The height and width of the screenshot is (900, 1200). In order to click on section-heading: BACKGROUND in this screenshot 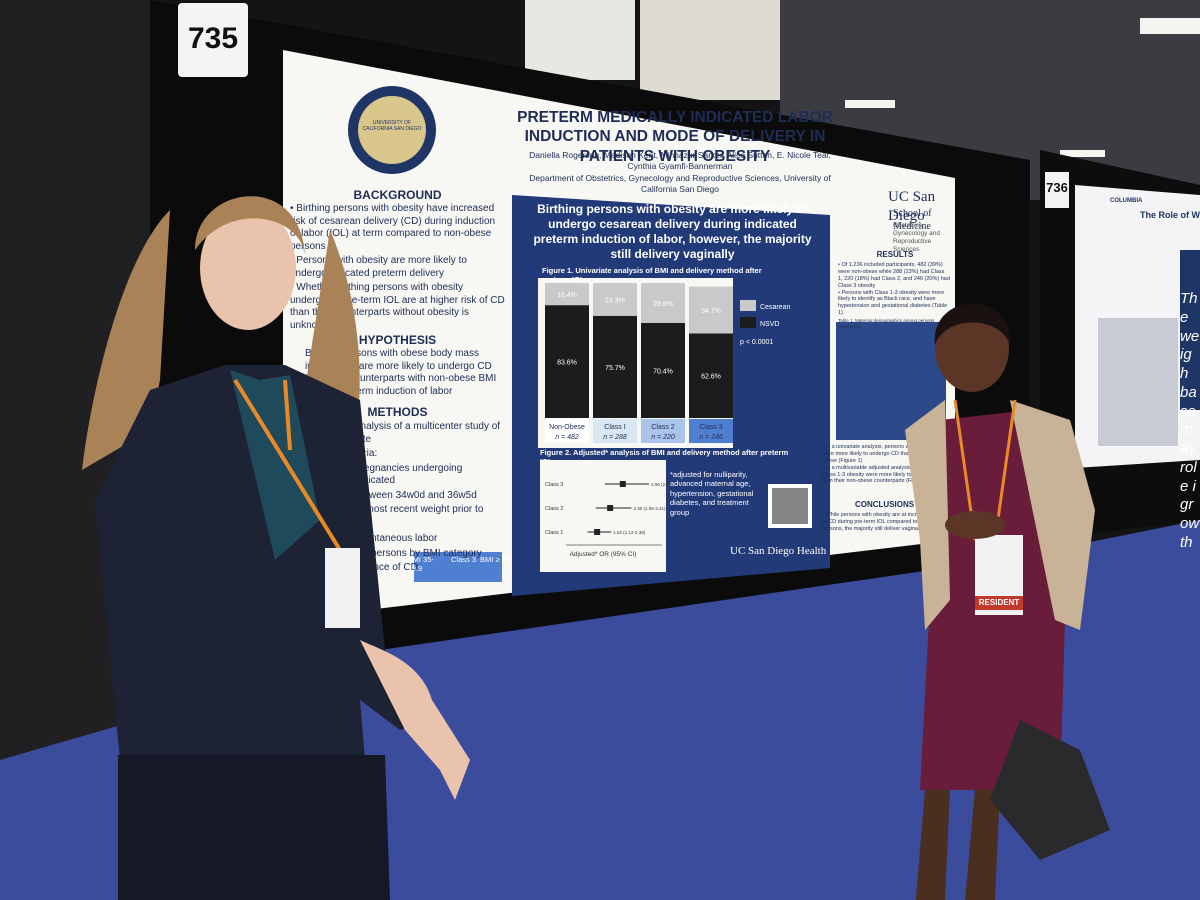, I will do `click(397, 195)`.